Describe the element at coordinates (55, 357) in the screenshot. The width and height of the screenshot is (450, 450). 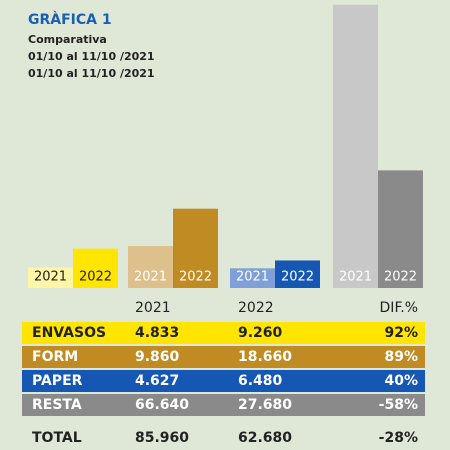
I see `row-label: FORM` at that location.